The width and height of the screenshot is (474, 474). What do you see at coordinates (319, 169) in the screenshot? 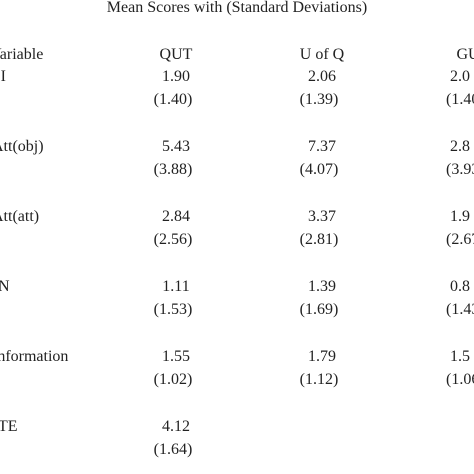
I see `sd-value: (4.07)` at bounding box center [319, 169].